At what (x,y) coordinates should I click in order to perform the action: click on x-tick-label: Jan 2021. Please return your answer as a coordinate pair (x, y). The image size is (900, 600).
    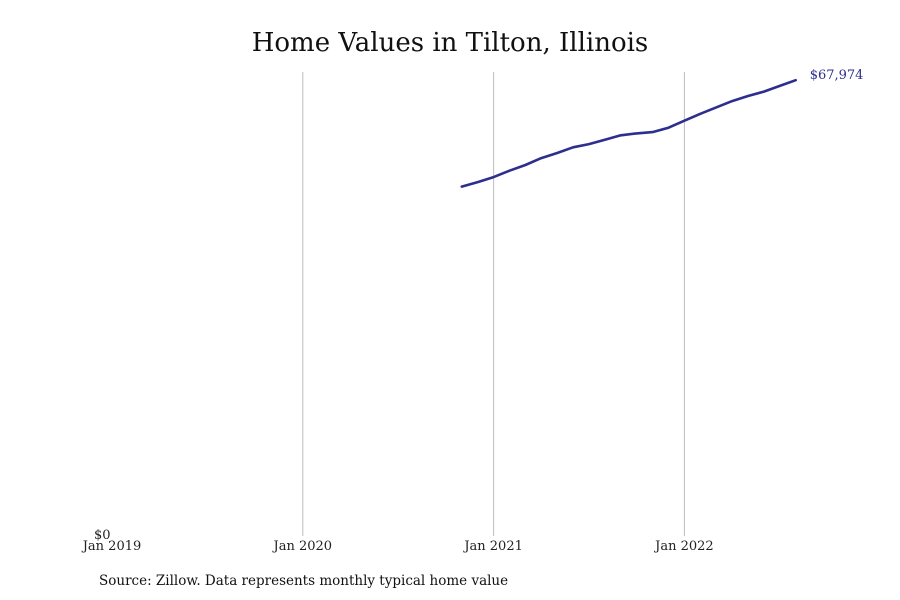
    Looking at the image, I should click on (492, 546).